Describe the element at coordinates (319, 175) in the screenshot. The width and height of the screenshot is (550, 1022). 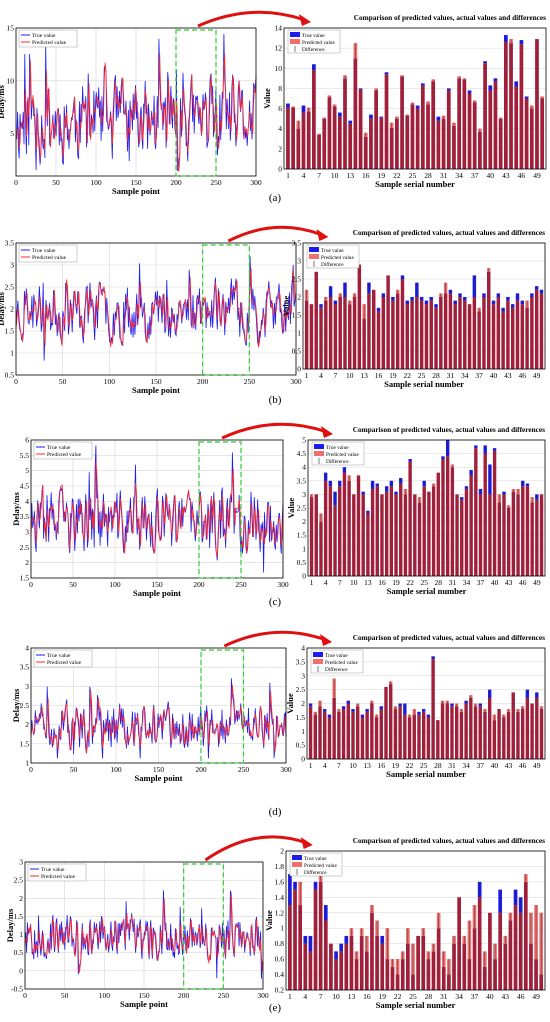
I see `x-tick-label: 7` at that location.